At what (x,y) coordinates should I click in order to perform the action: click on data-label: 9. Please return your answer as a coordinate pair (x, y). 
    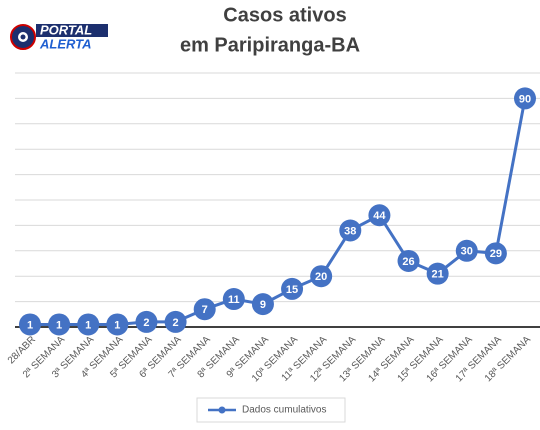
    Looking at the image, I should click on (263, 305).